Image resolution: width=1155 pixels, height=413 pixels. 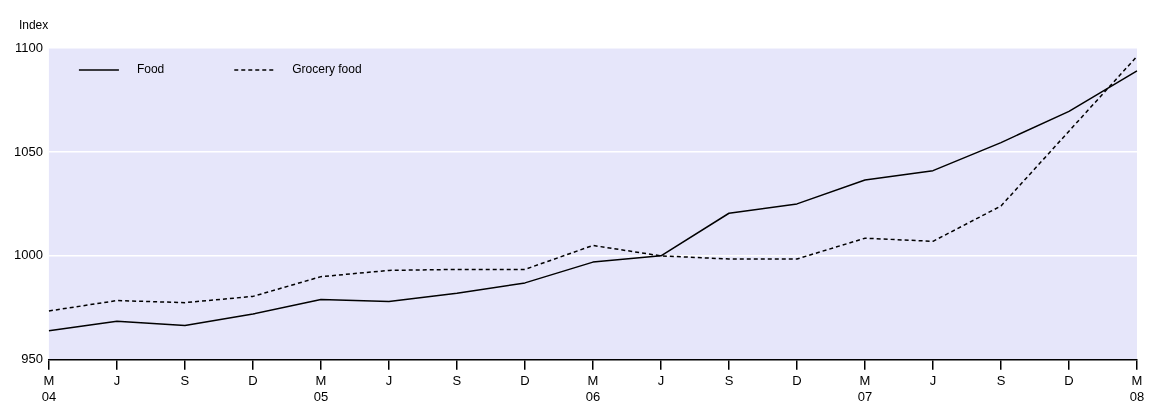 What do you see at coordinates (28, 255) in the screenshot?
I see `y-tick-label: 1000` at bounding box center [28, 255].